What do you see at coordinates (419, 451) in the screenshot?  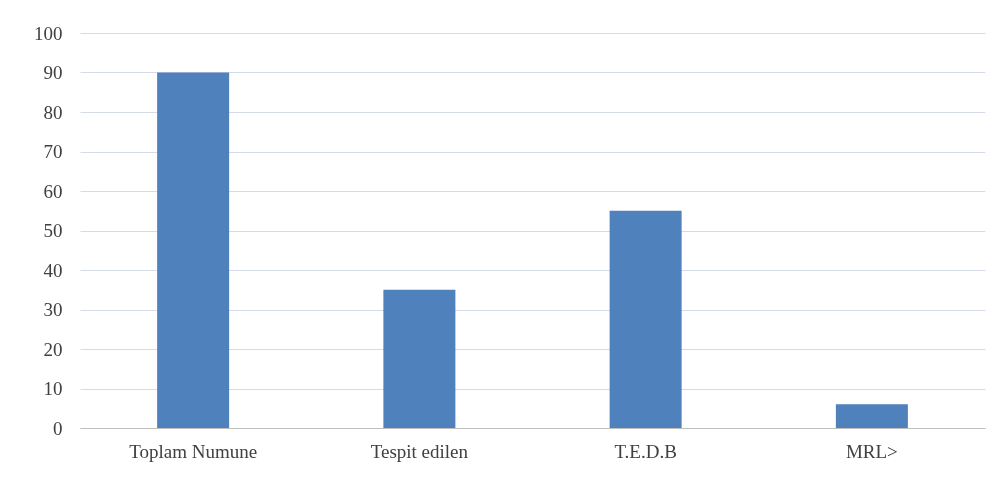 I see `x-tick-label: Tespit edilen` at bounding box center [419, 451].